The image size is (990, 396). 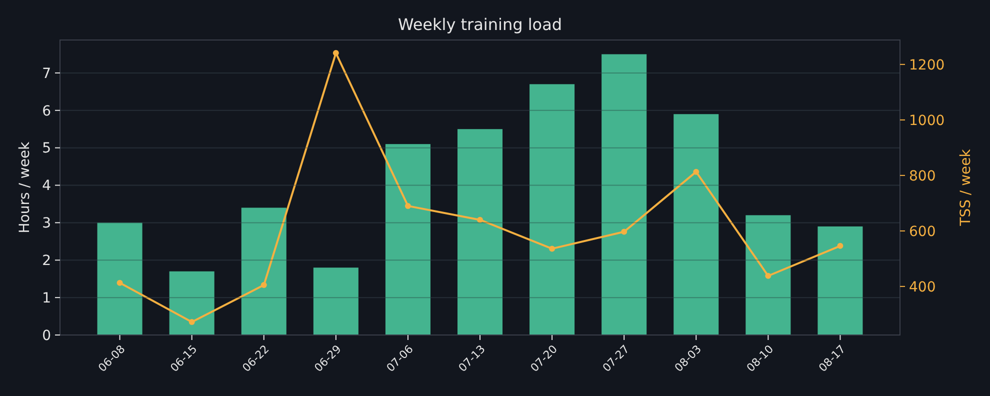 I want to click on y-tick-label: 5, so click(x=46, y=148).